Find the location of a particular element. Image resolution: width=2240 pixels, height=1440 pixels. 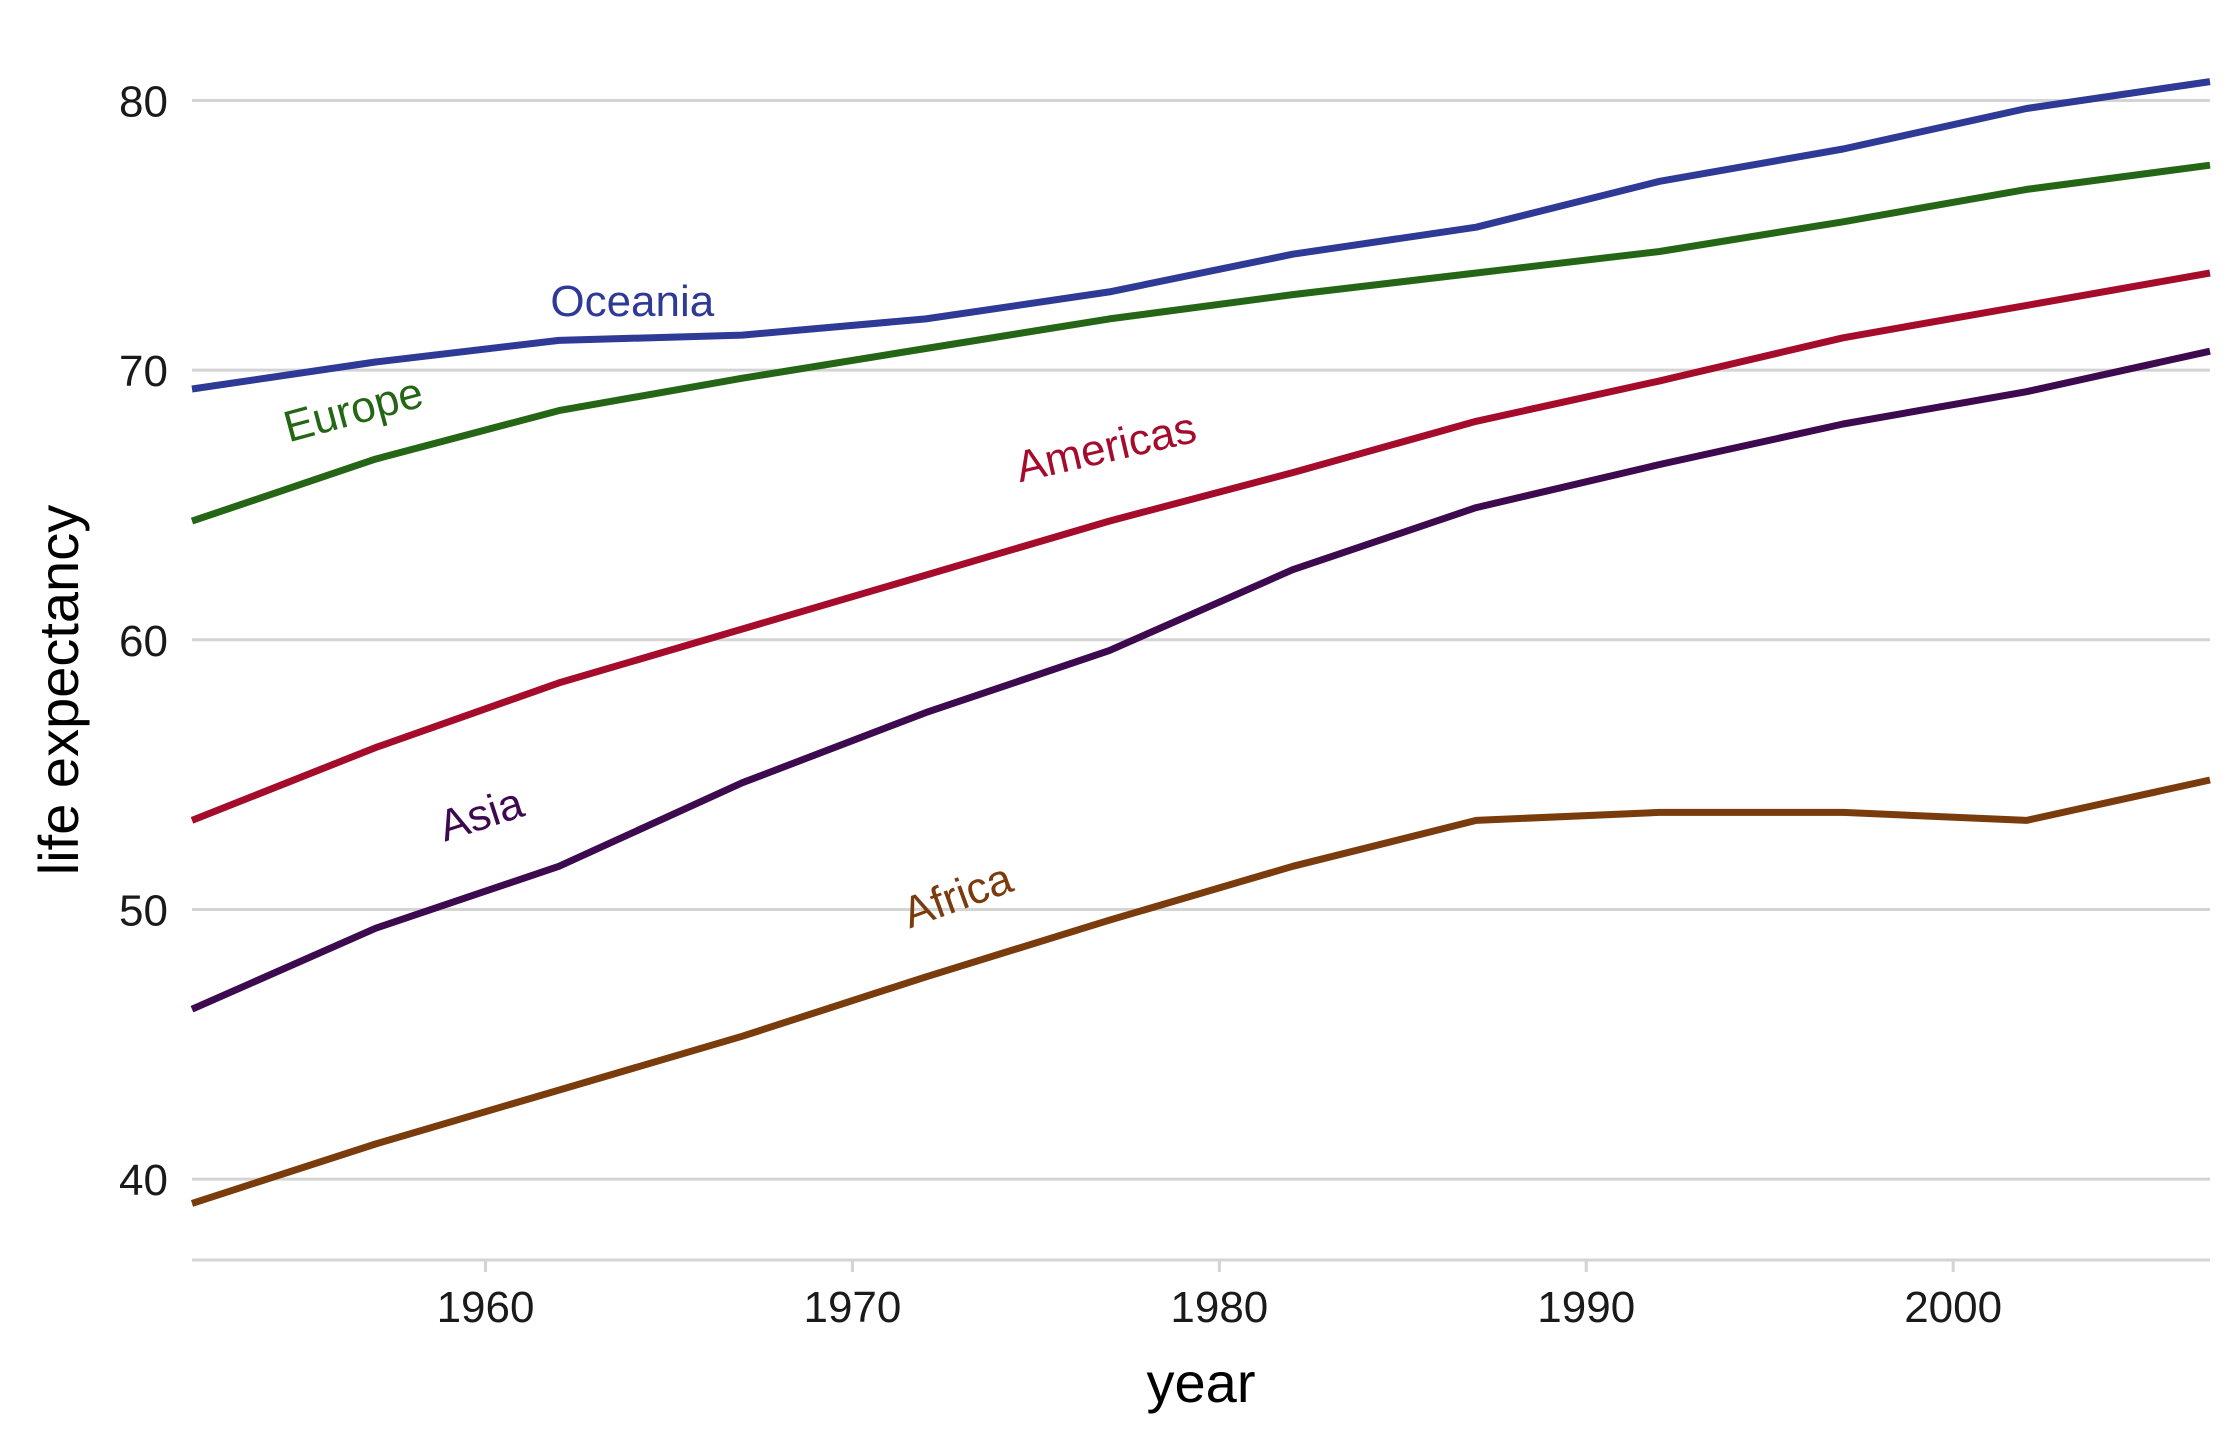

series-label-americas: Americas is located at coordinates (1106, 447).